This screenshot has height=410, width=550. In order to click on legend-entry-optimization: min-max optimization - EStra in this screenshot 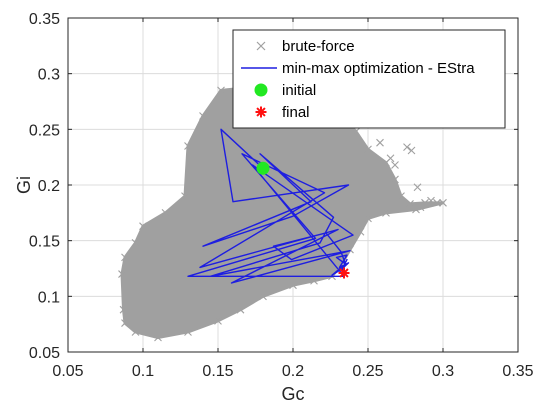, I will do `click(358, 68)`.